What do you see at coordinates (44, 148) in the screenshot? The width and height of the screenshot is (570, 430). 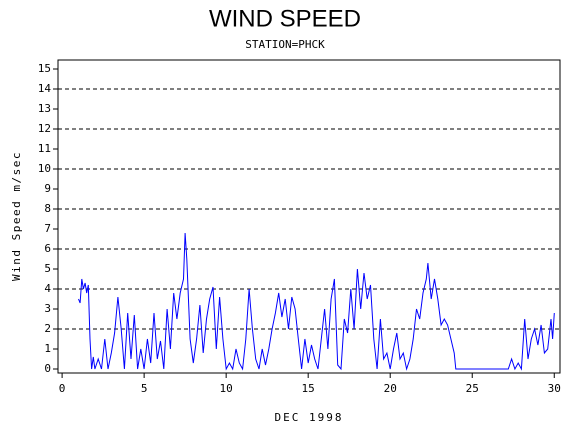 I see `y-tick-label: 11` at bounding box center [44, 148].